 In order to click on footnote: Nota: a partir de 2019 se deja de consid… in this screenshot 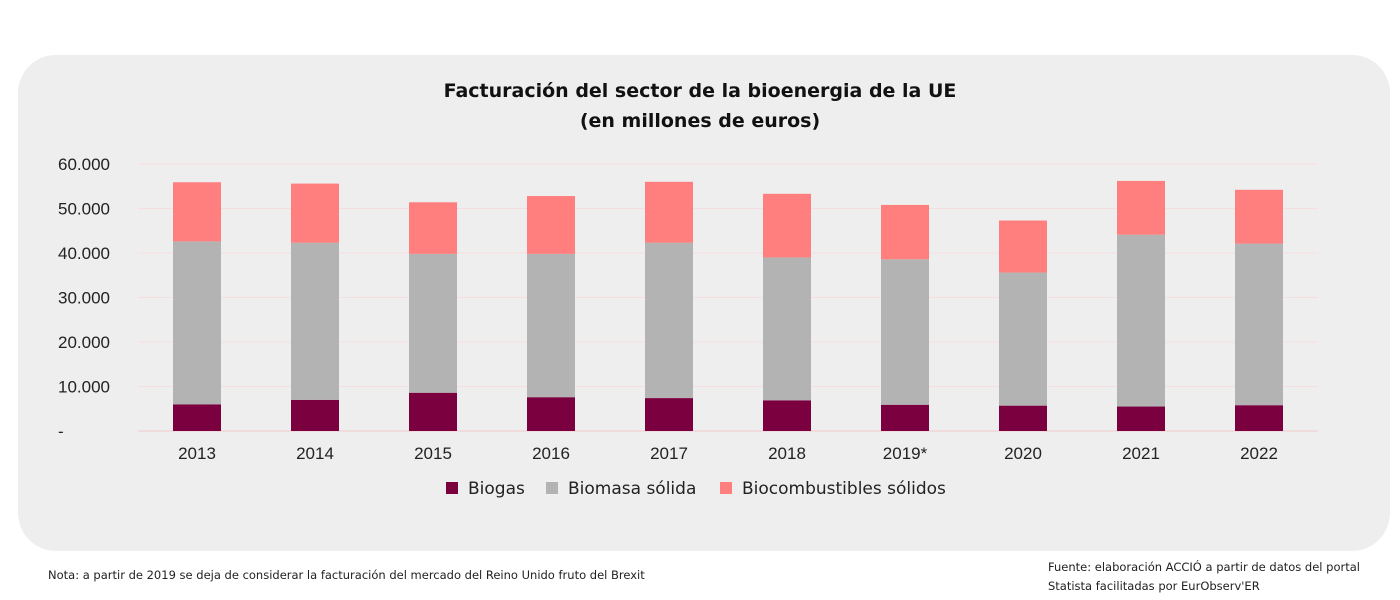, I will do `click(346, 575)`.